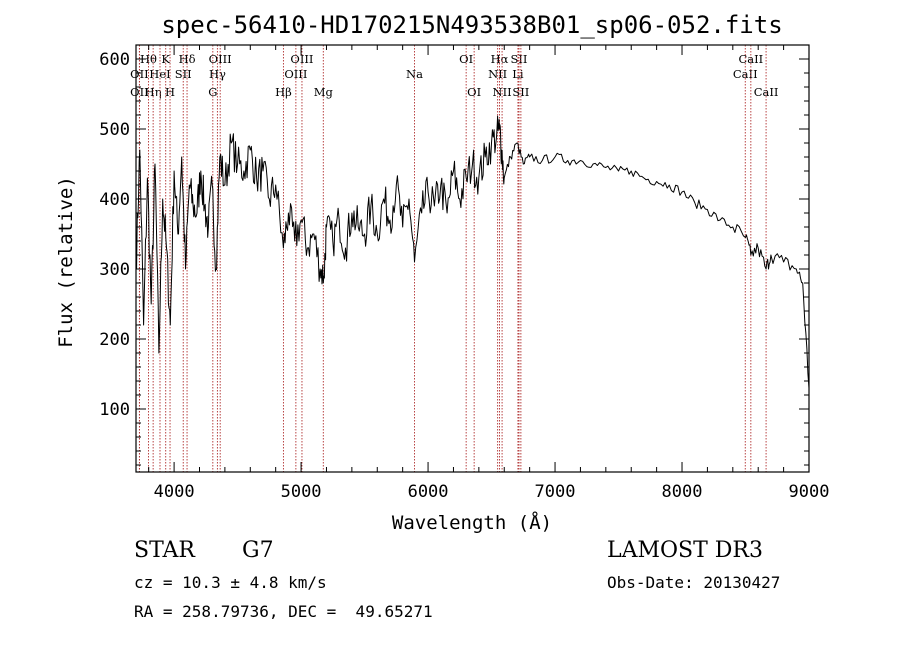 Image resolution: width=900 pixels, height=649 pixels. What do you see at coordinates (230, 582) in the screenshot?
I see `redshift-cz: cz = 10.3 ± 4.8 km/s` at bounding box center [230, 582].